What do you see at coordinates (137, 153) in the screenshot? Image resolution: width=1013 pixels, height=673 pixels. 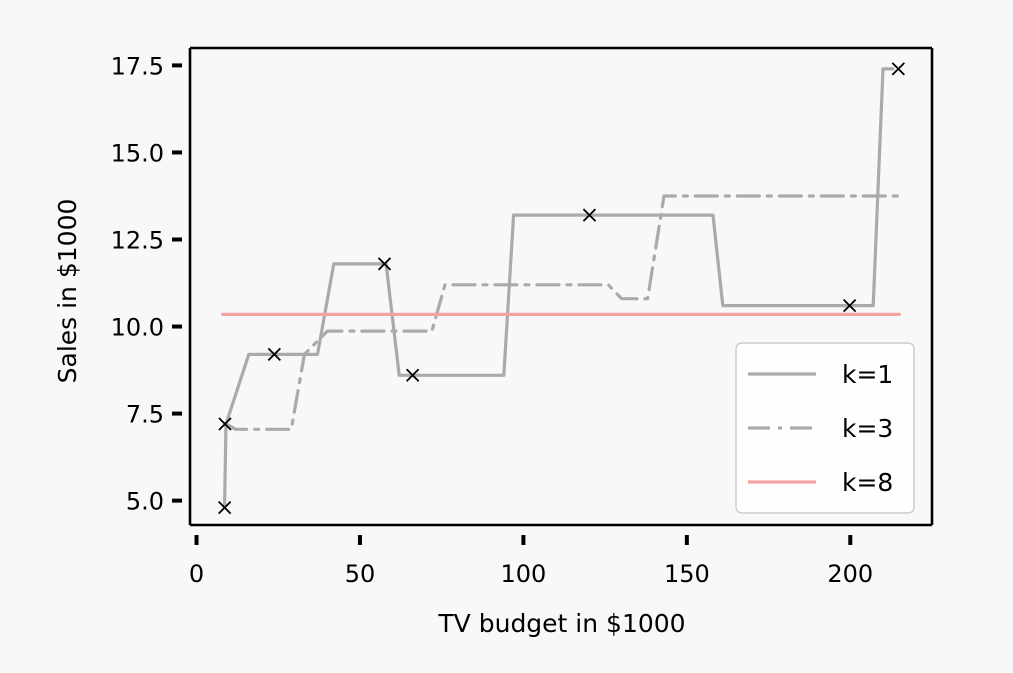 I see `y-tick-label: 15.0` at bounding box center [137, 153].